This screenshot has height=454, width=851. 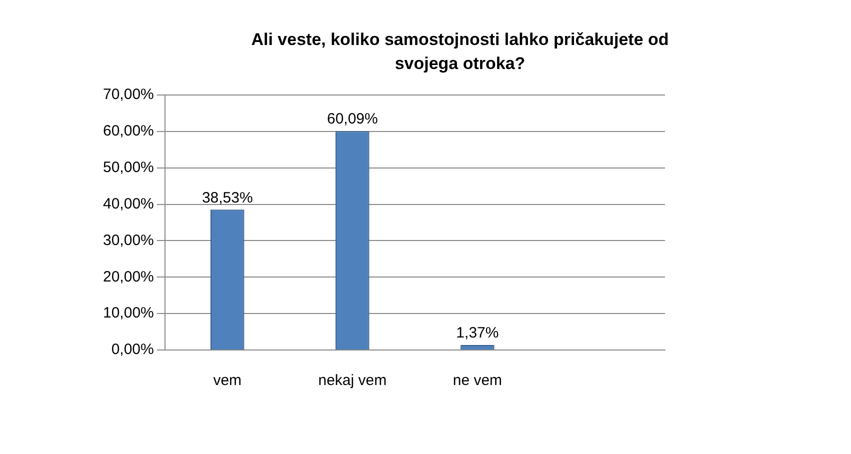 What do you see at coordinates (132, 349) in the screenshot?
I see `y-tick-label: 0,00%` at bounding box center [132, 349].